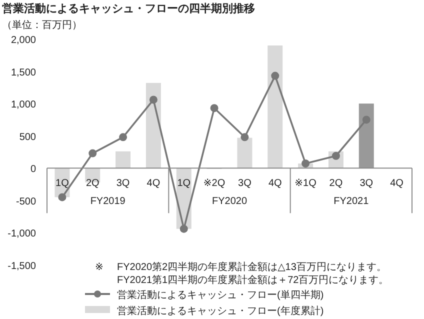 This screenshot has height=319, width=424. What do you see at coordinates (33, 170) in the screenshot?
I see `y-tick-label: 0` at bounding box center [33, 170].